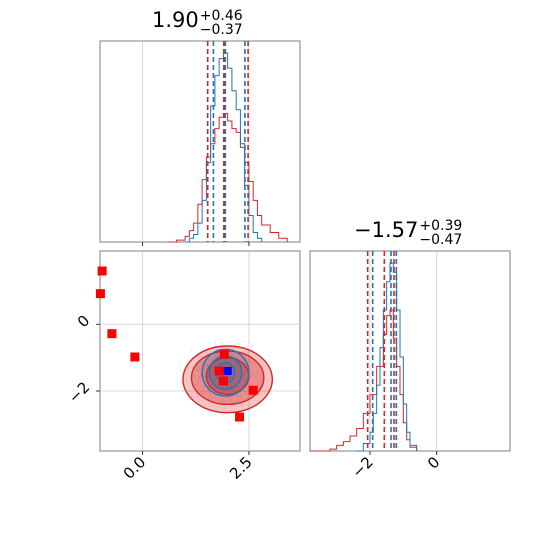 The image size is (550, 550). I want to click on scatter-2d-layer, so click(197, 351).